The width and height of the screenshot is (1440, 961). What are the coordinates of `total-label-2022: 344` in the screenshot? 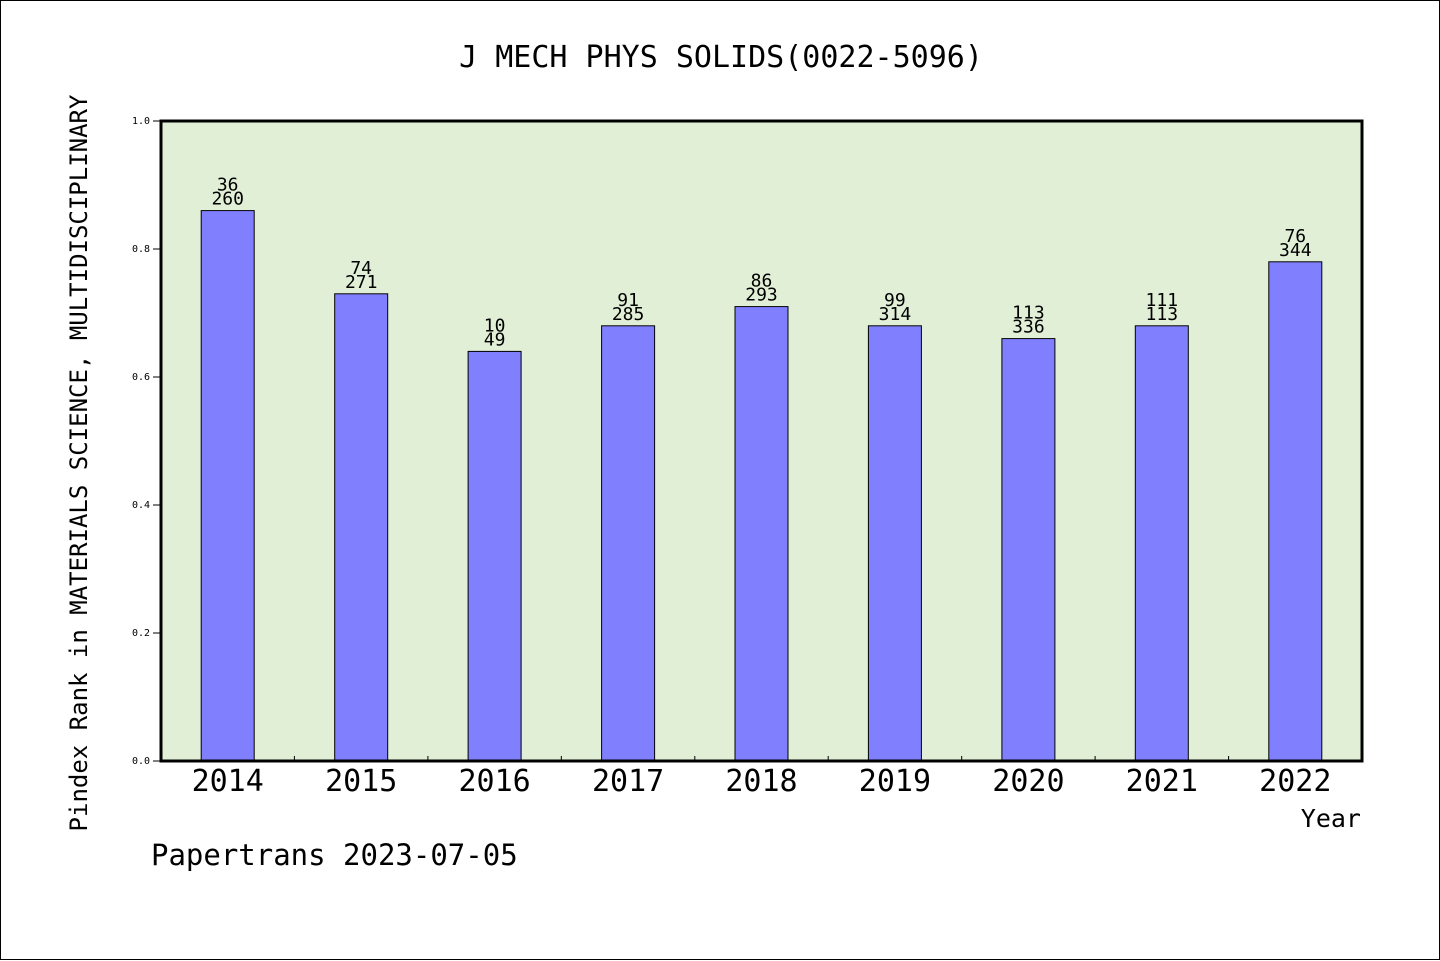 It's located at (1295, 250).